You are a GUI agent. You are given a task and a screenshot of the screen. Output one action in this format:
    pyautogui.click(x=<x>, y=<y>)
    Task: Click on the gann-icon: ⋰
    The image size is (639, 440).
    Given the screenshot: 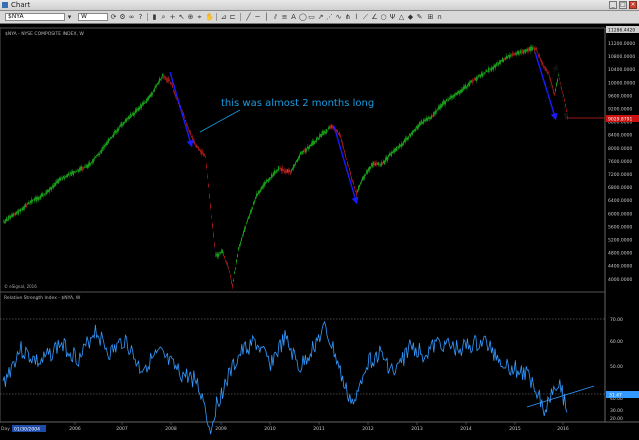 What is the action you would take?
    pyautogui.click(x=329, y=17)
    